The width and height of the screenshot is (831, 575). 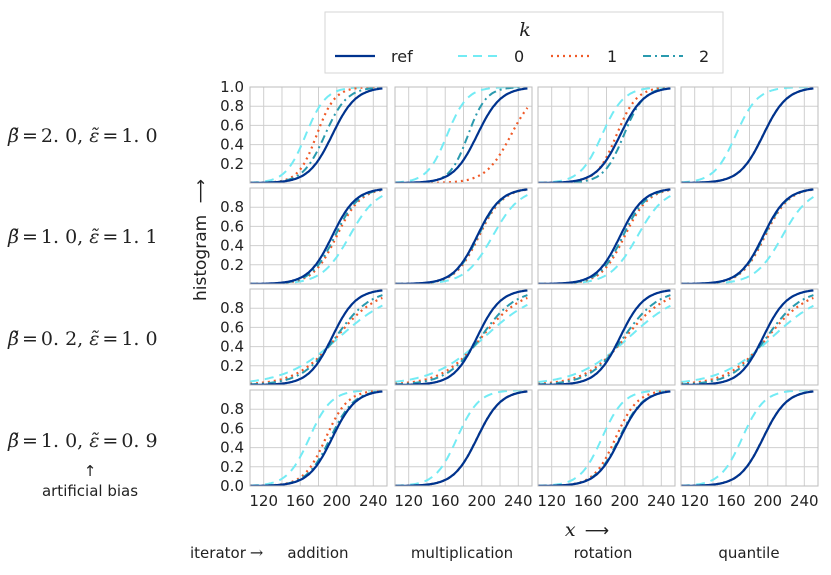 What do you see at coordinates (90, 491) in the screenshot?
I see `artificial-bias-label: artificial bias` at bounding box center [90, 491].